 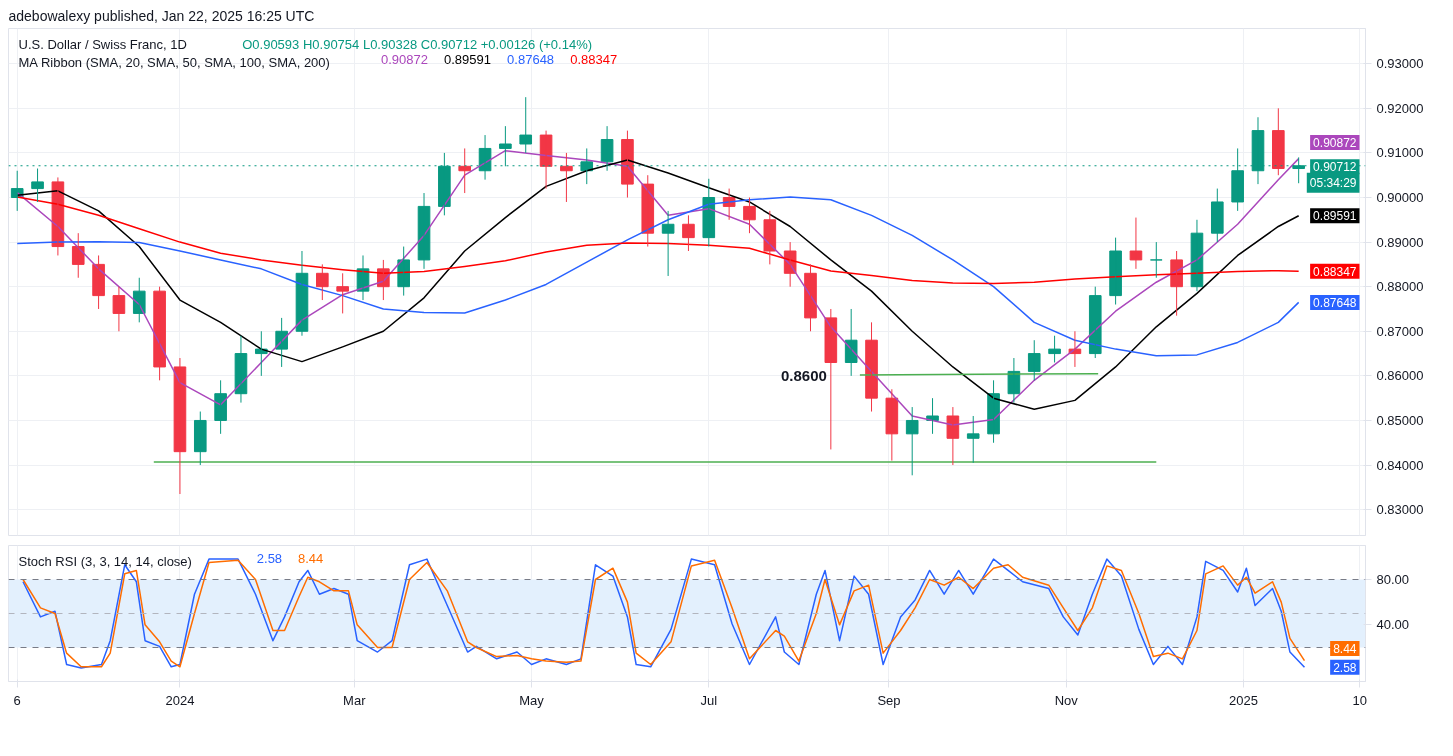 What do you see at coordinates (1400, 331) in the screenshot?
I see `y-tick-label: 0.87000` at bounding box center [1400, 331].